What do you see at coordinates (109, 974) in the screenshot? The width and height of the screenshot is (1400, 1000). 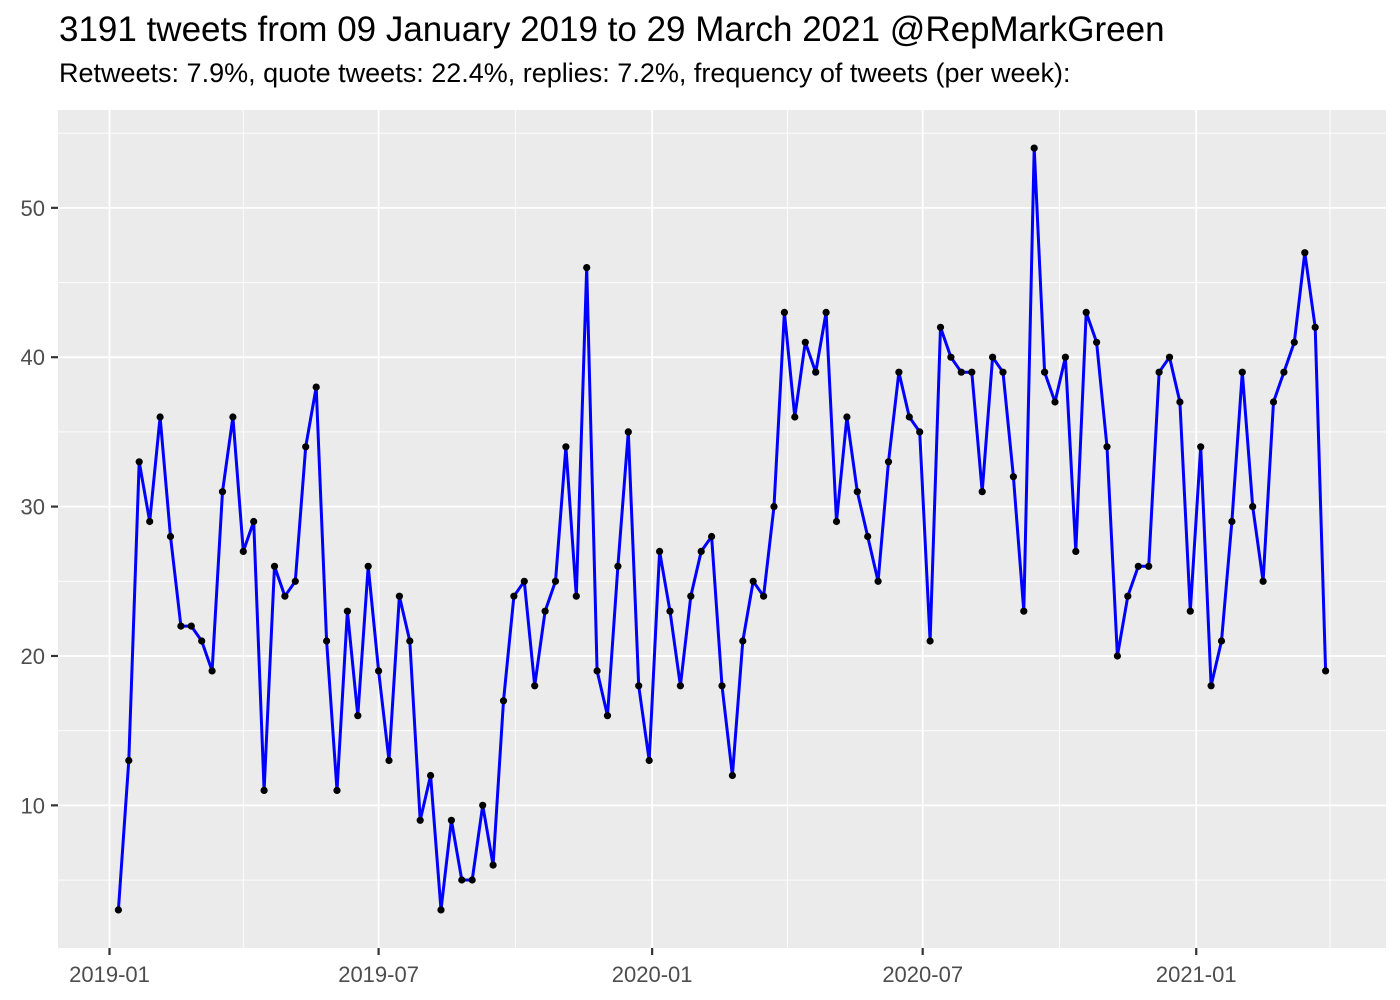 I see `x-axis-tick-label: 2019-01` at bounding box center [109, 974].